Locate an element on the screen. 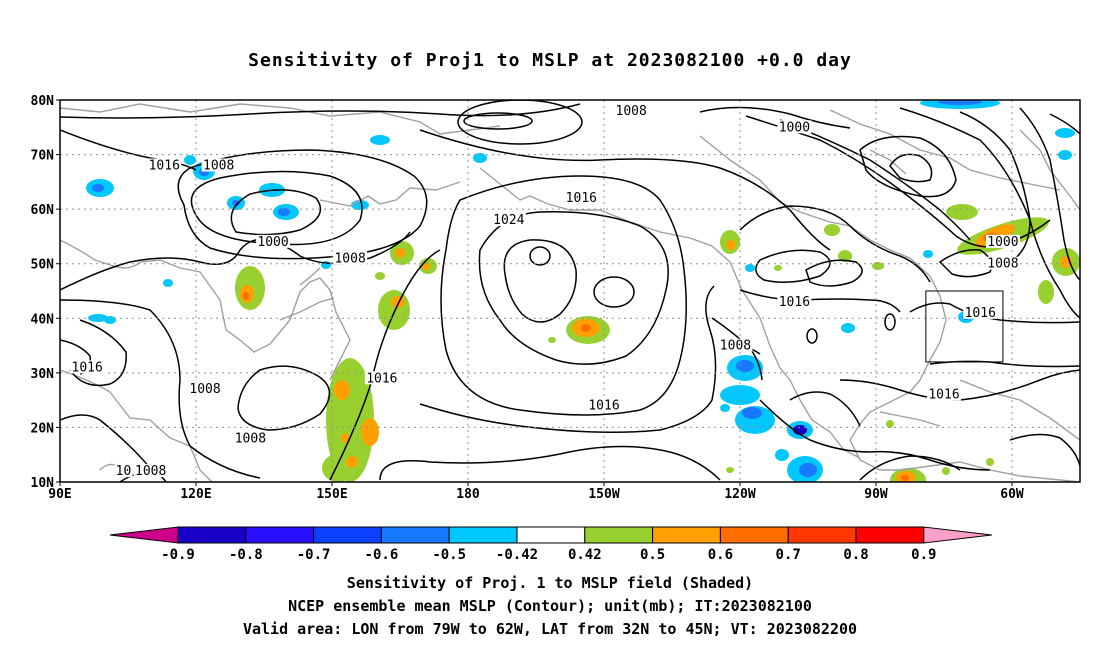 Image resolution: width=1100 pixels, height=650 pixels. colorbar-label: 0.9 is located at coordinates (923, 555).